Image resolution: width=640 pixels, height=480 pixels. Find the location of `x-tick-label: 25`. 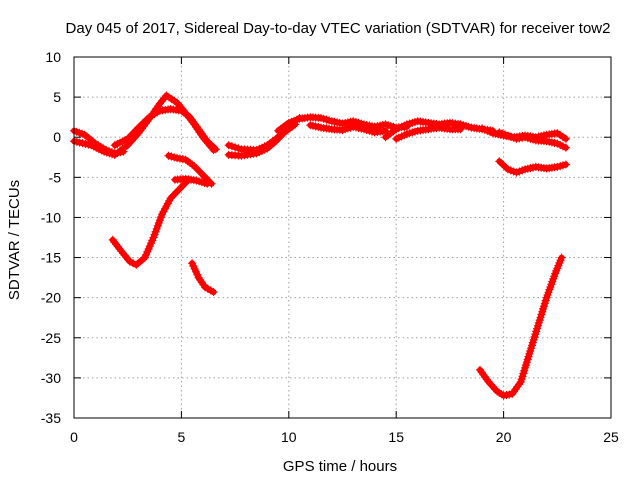

x-tick-label: 25 is located at coordinates (611, 437).